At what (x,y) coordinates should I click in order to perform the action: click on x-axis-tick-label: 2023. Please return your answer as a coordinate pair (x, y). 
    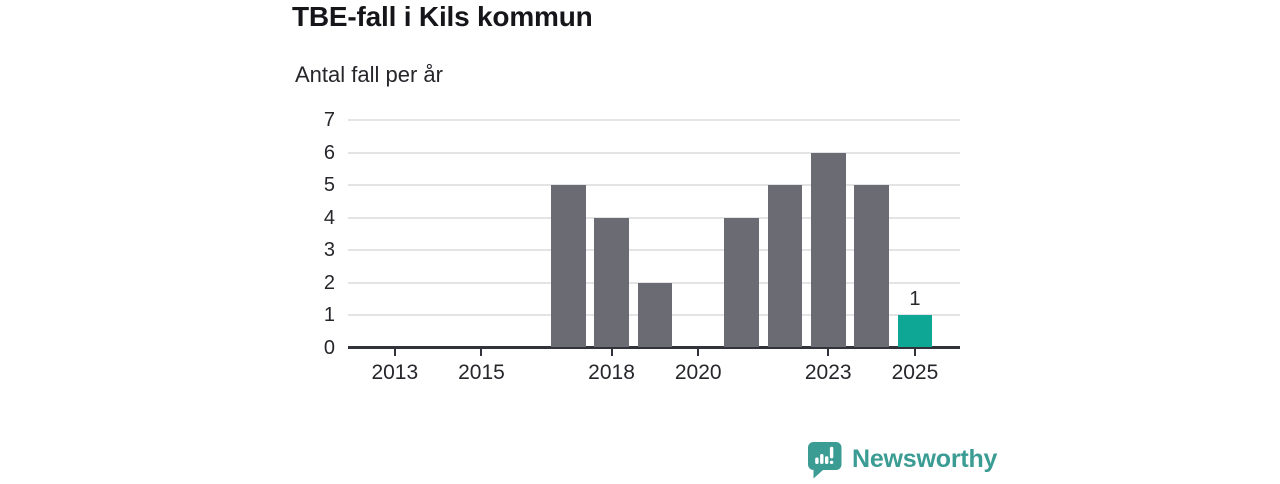
    Looking at the image, I should click on (828, 372).